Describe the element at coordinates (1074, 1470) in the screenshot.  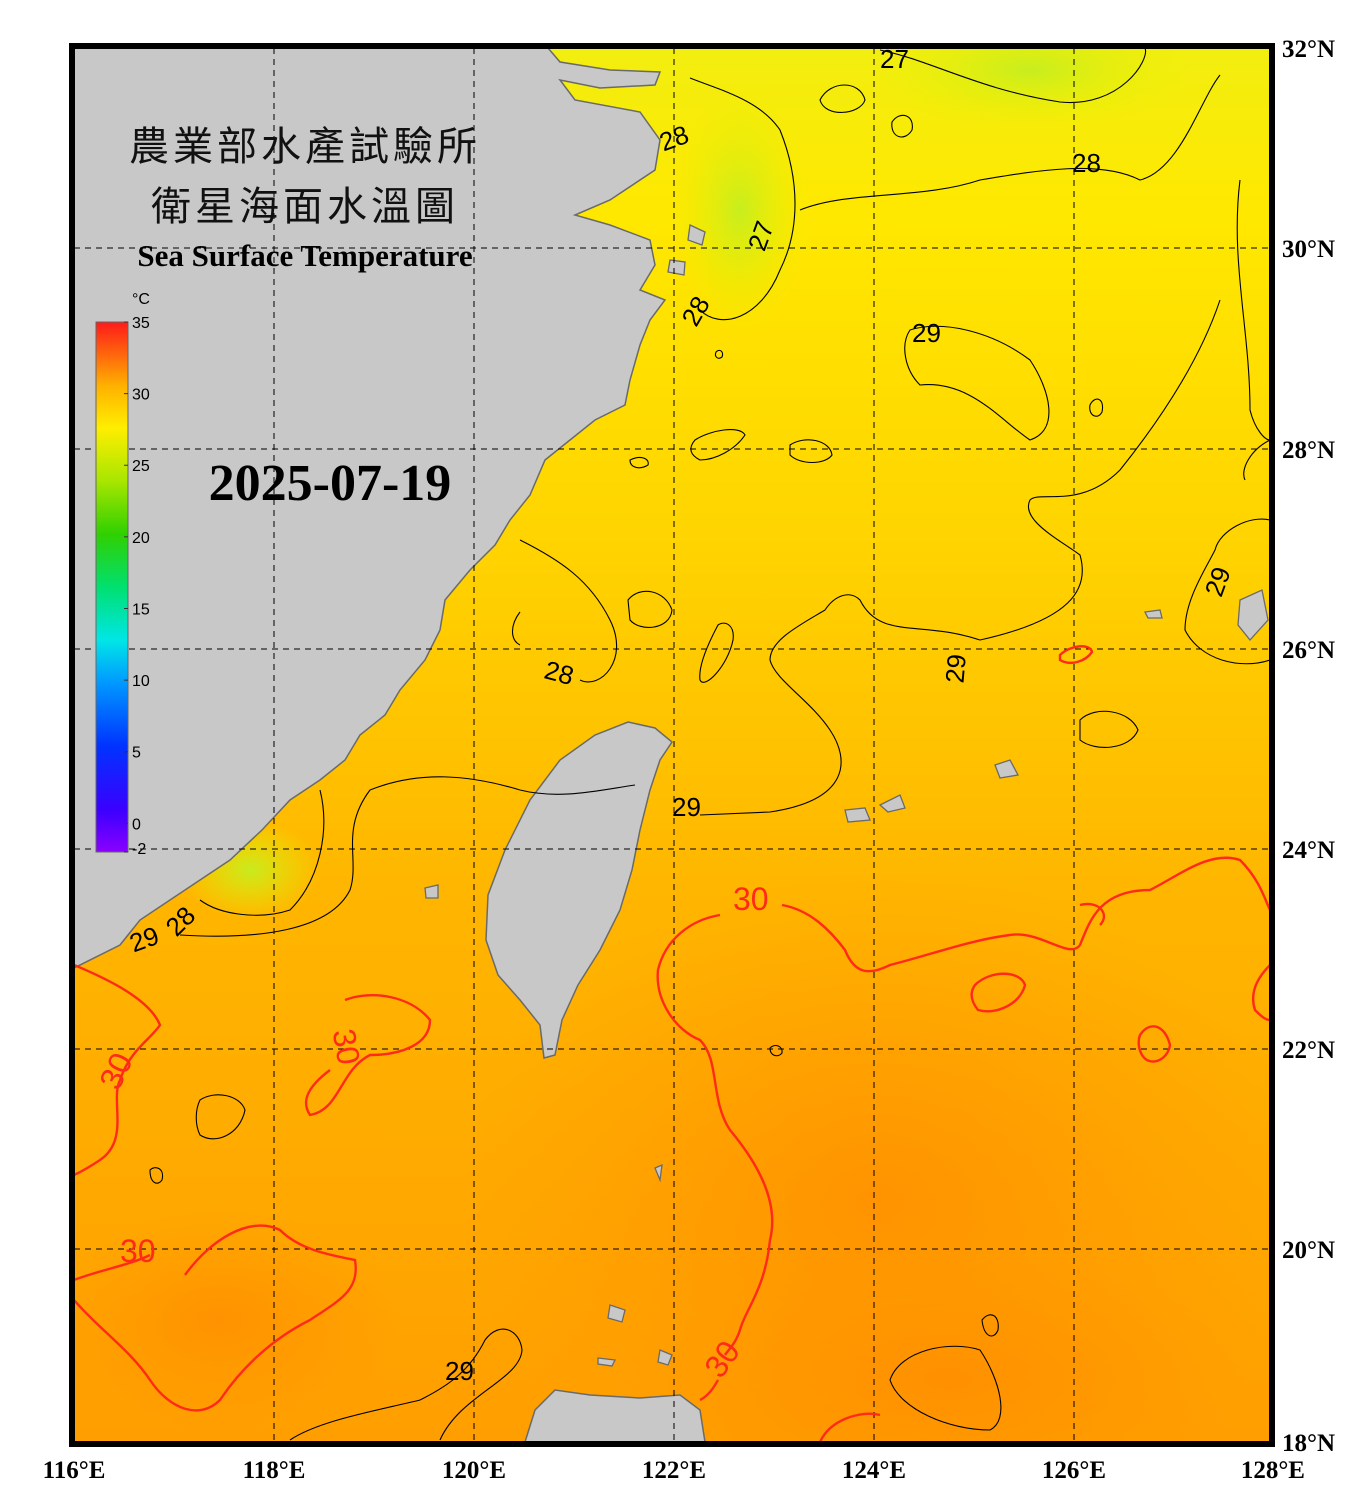
I see `longitude-label: 126°E` at that location.